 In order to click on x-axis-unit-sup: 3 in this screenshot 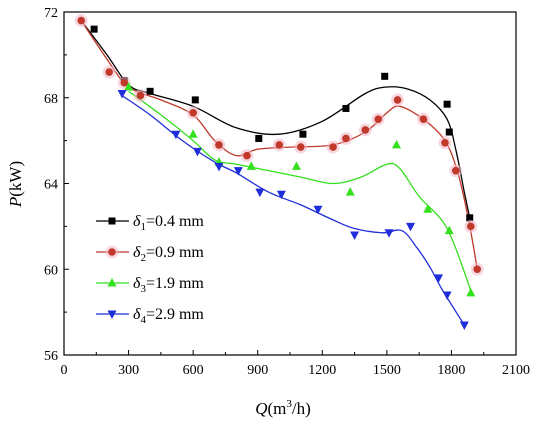, I will do `click(289, 404)`.